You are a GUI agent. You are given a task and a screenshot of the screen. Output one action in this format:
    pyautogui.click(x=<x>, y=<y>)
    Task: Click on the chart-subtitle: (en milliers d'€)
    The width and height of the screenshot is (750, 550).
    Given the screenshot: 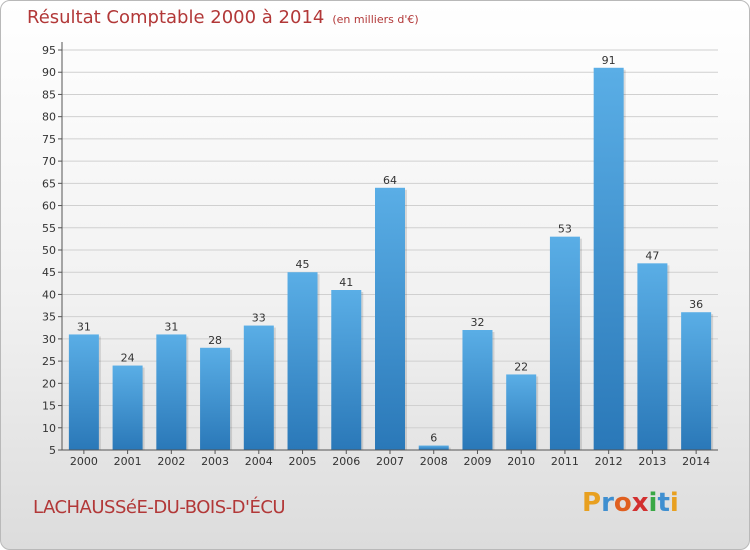 What is the action you would take?
    pyautogui.click(x=375, y=19)
    